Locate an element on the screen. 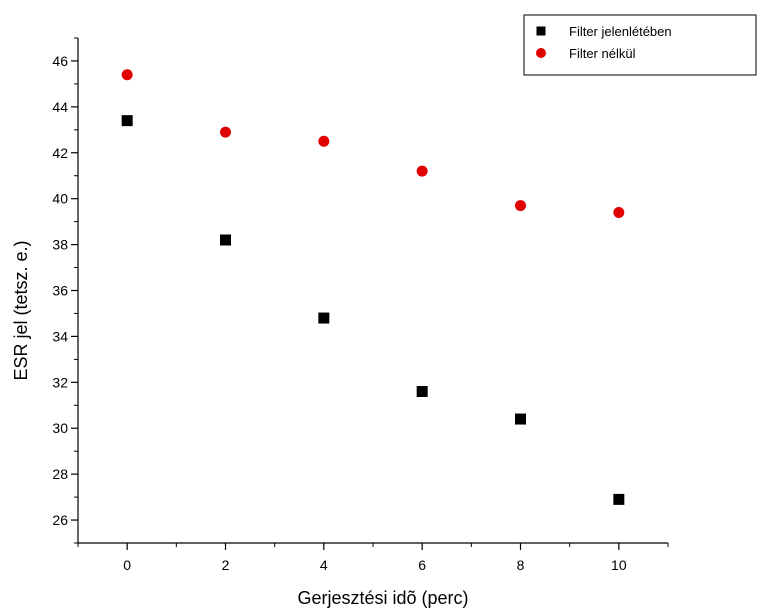 This screenshot has height=613, width=758. y-tick-label: 44 is located at coordinates (60, 107).